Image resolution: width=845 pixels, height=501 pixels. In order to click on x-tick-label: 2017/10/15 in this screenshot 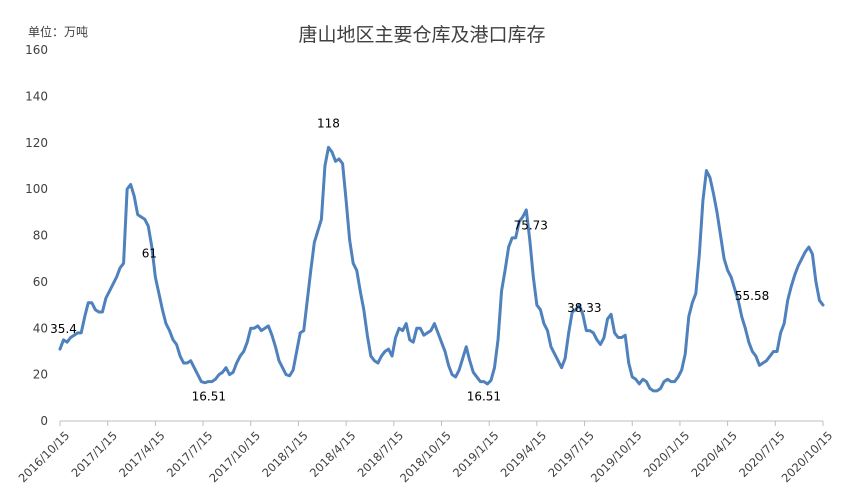, I will do `click(234, 456)`.